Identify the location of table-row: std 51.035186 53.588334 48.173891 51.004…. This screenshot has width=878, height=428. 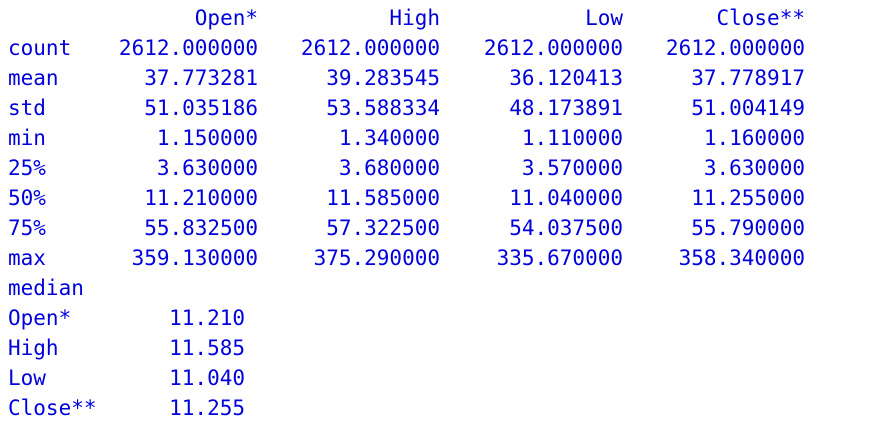
(439, 108).